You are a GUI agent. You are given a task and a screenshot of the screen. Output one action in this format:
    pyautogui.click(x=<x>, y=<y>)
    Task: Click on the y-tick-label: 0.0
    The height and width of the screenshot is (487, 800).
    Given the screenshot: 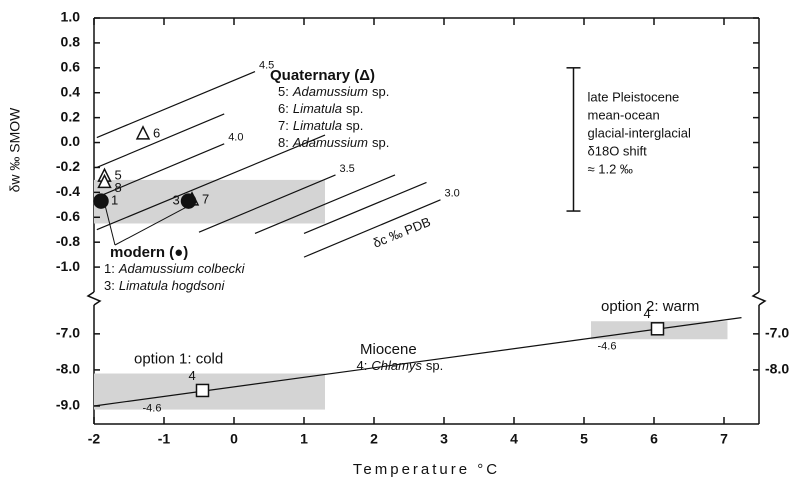 What is the action you would take?
    pyautogui.click(x=71, y=141)
    